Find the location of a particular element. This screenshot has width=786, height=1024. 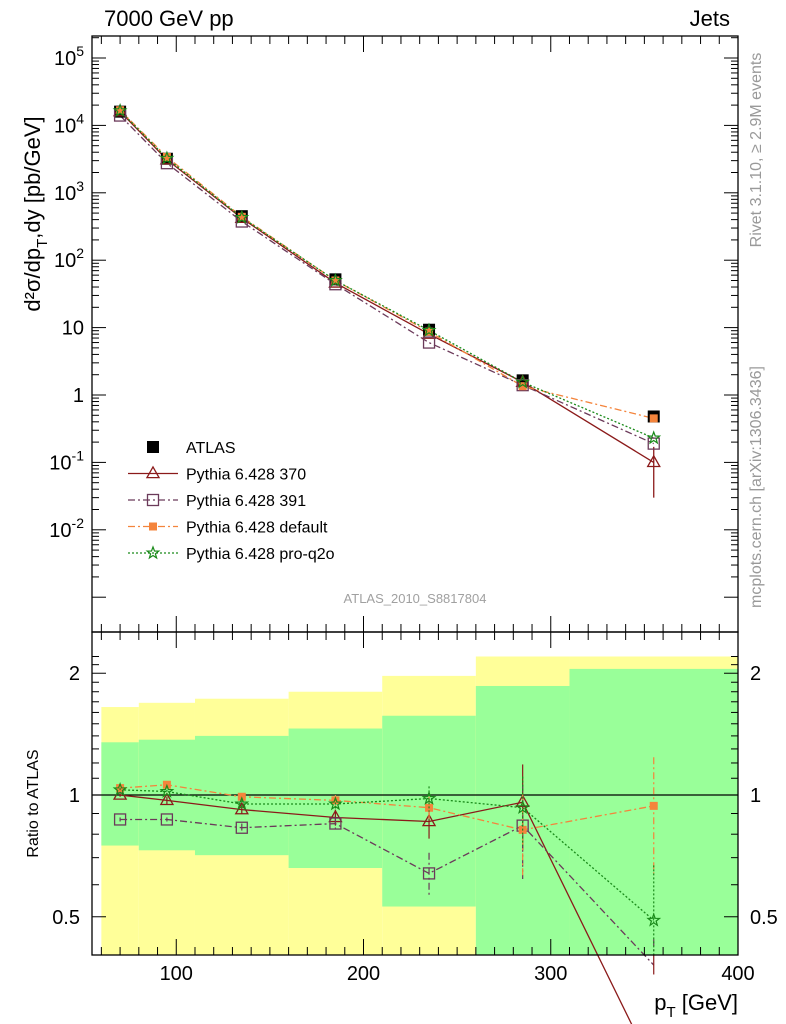

ratio-tick-label-right: 1 is located at coordinates (755, 796).